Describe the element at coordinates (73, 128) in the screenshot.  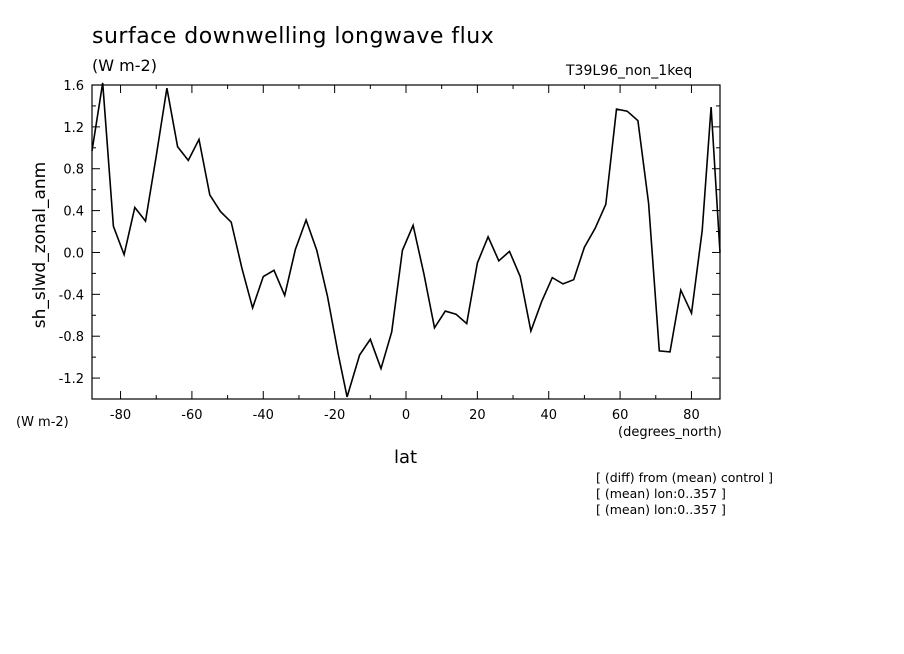
I see `y-tick-label: 1.2` at that location.